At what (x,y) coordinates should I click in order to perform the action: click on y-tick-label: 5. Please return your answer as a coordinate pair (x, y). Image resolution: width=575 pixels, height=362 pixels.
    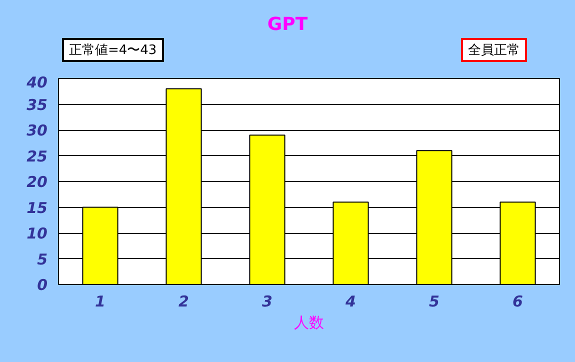
    Looking at the image, I should click on (42, 259).